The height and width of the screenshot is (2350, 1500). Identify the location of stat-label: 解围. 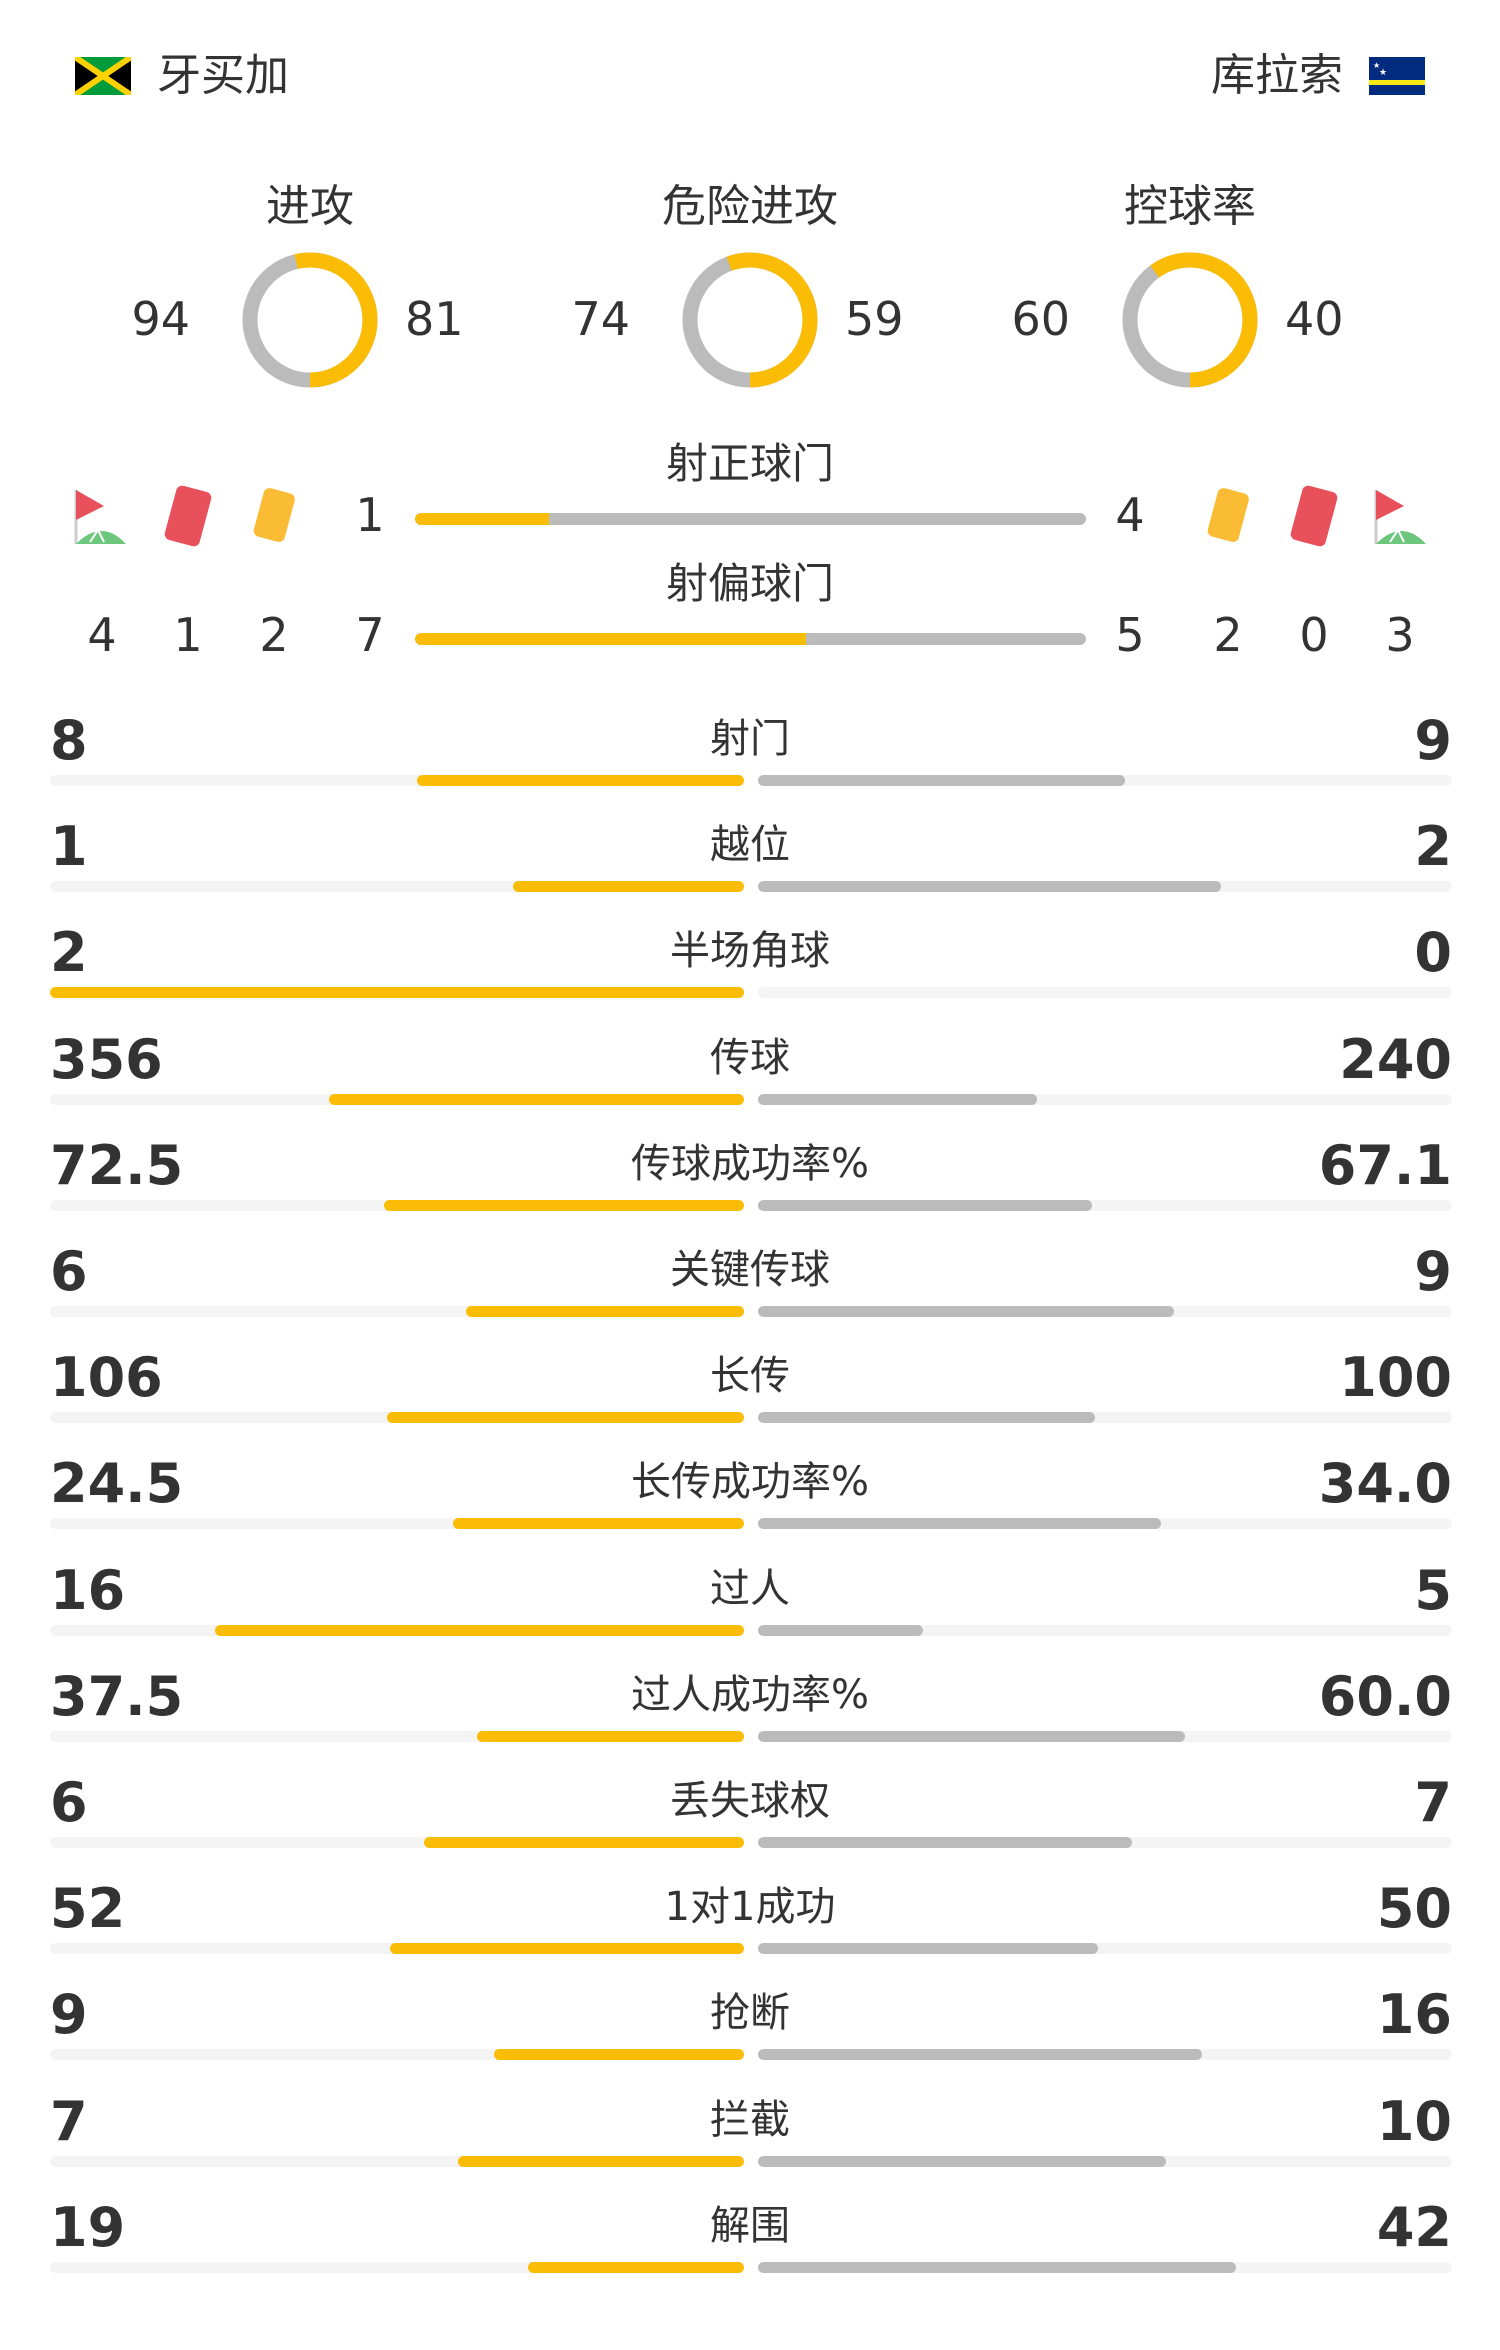
(750, 2225).